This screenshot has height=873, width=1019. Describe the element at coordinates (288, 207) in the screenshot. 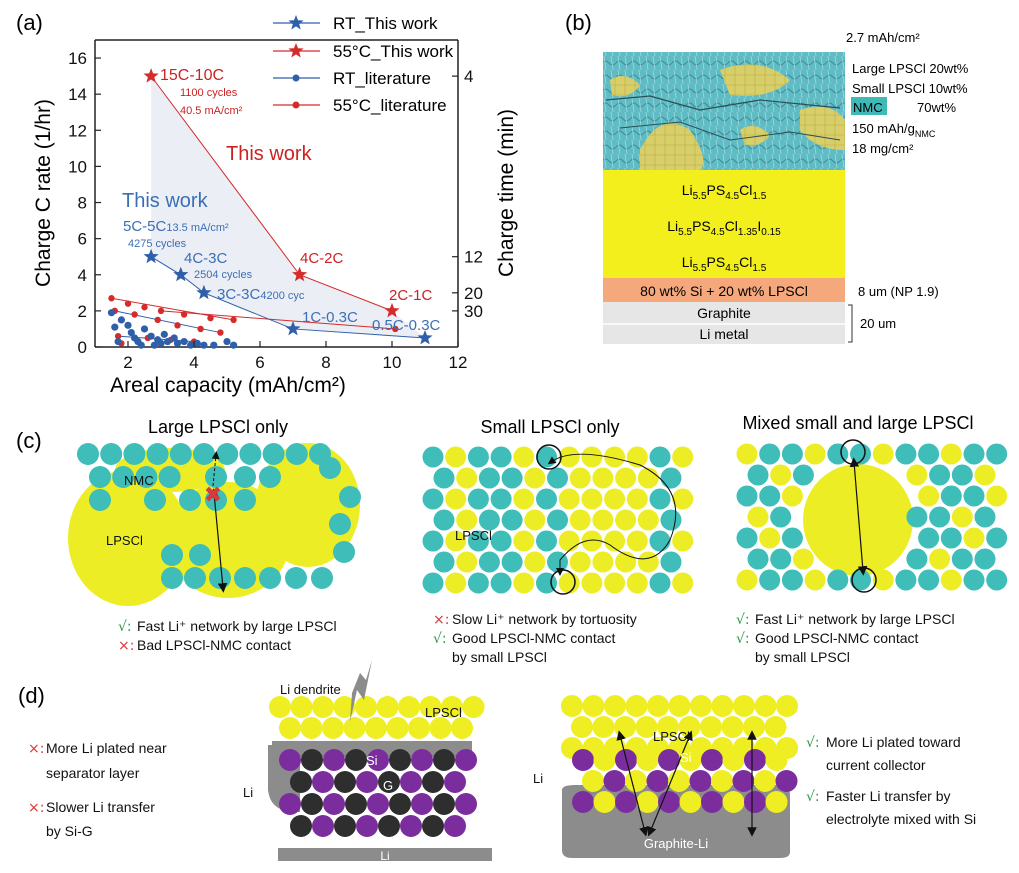

I see `chart-shaded-region` at that location.